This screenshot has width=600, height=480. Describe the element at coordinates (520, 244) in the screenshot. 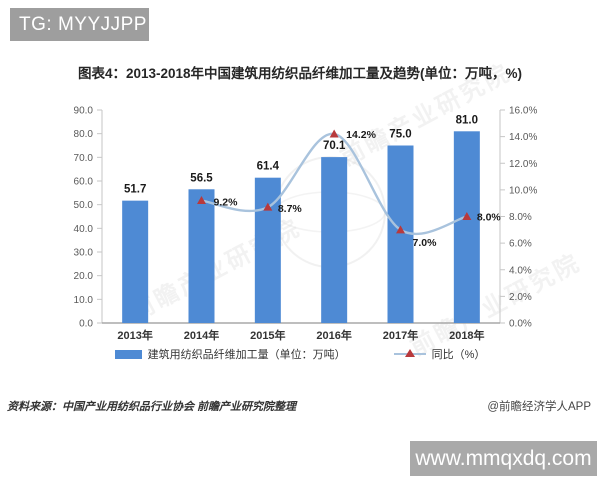

I see `right-tick-label: 6.0%` at that location.